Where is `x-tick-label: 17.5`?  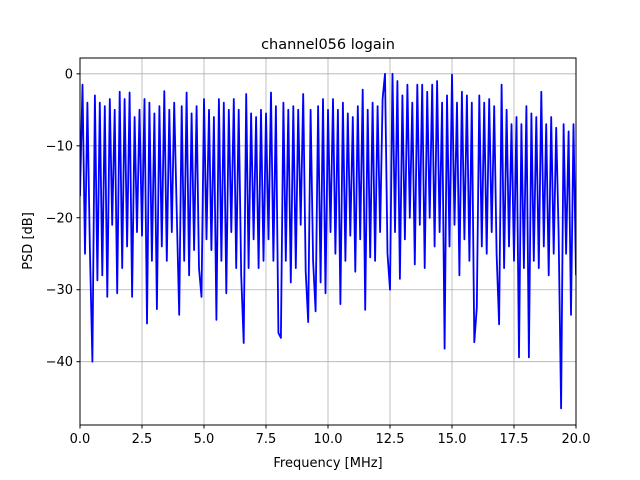
x-tick-label: 17.5 is located at coordinates (514, 439).